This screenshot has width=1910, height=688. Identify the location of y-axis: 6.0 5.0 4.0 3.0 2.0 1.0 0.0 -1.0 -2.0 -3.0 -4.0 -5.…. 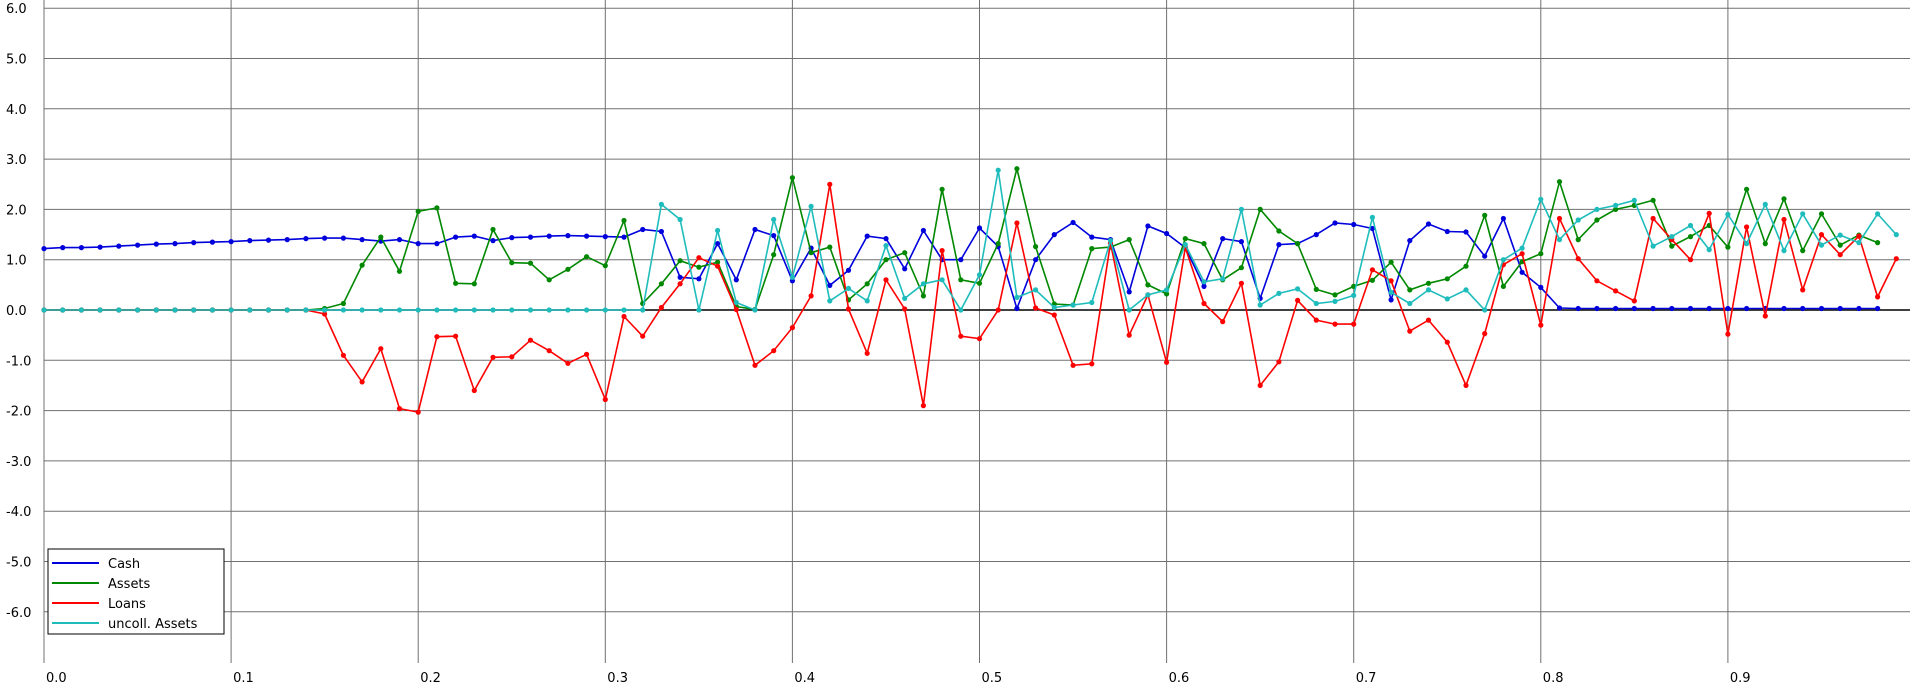
(18, 311).